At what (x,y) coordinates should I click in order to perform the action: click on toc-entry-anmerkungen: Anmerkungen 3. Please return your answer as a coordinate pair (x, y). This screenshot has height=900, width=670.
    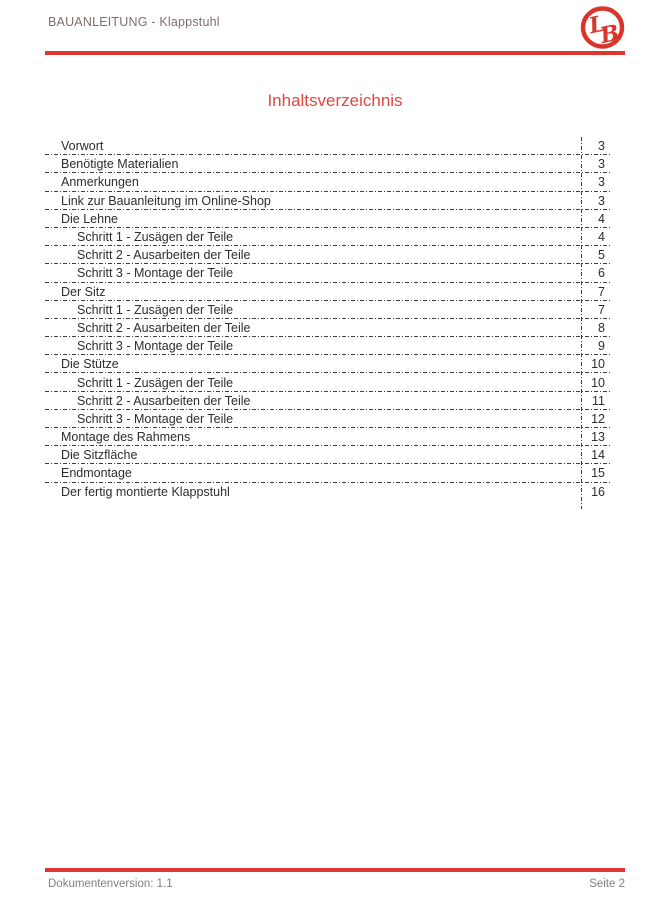
    Looking at the image, I should click on (327, 182).